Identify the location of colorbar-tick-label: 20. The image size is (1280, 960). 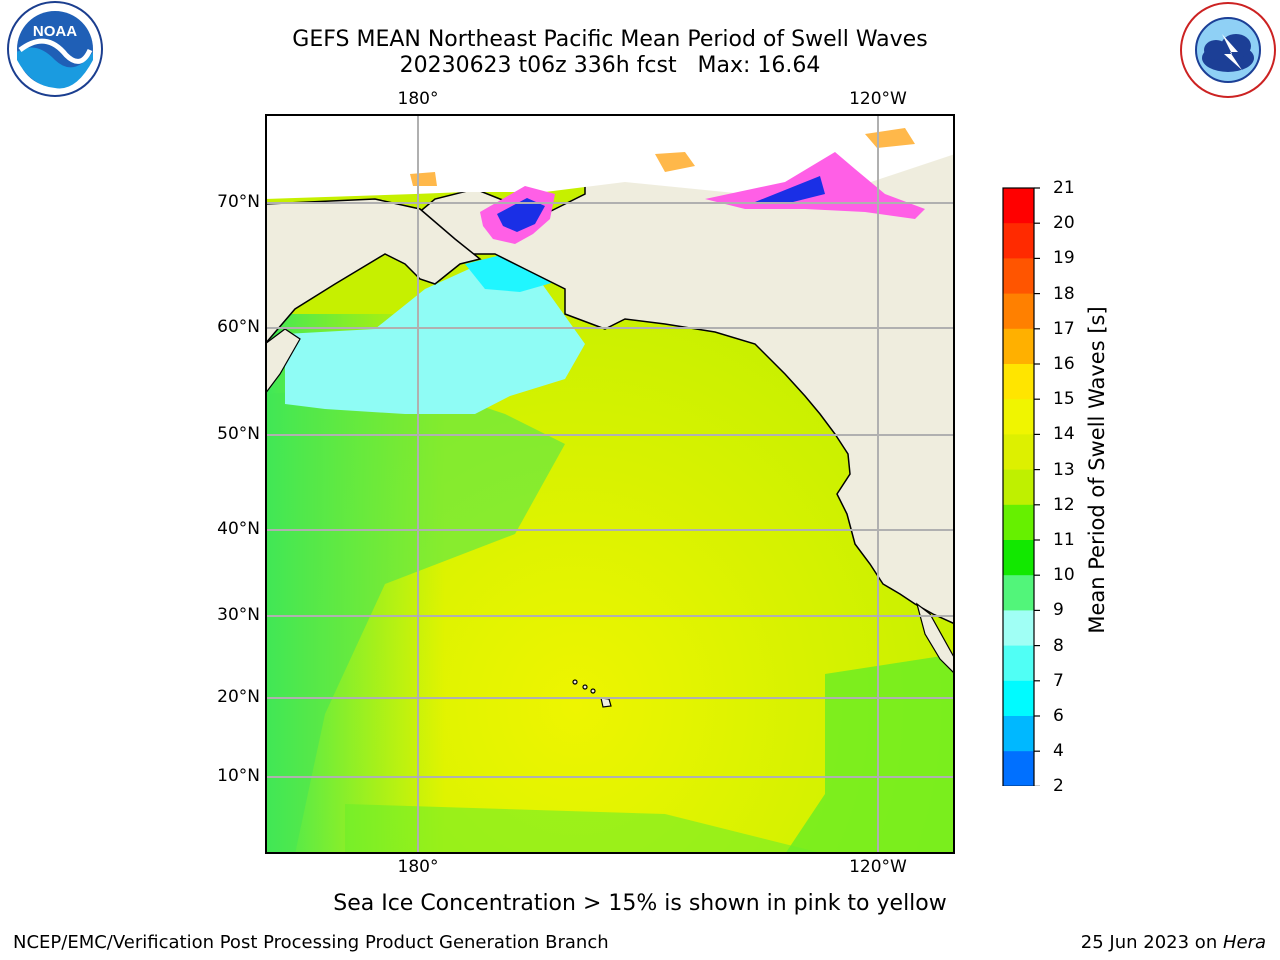
(1064, 223).